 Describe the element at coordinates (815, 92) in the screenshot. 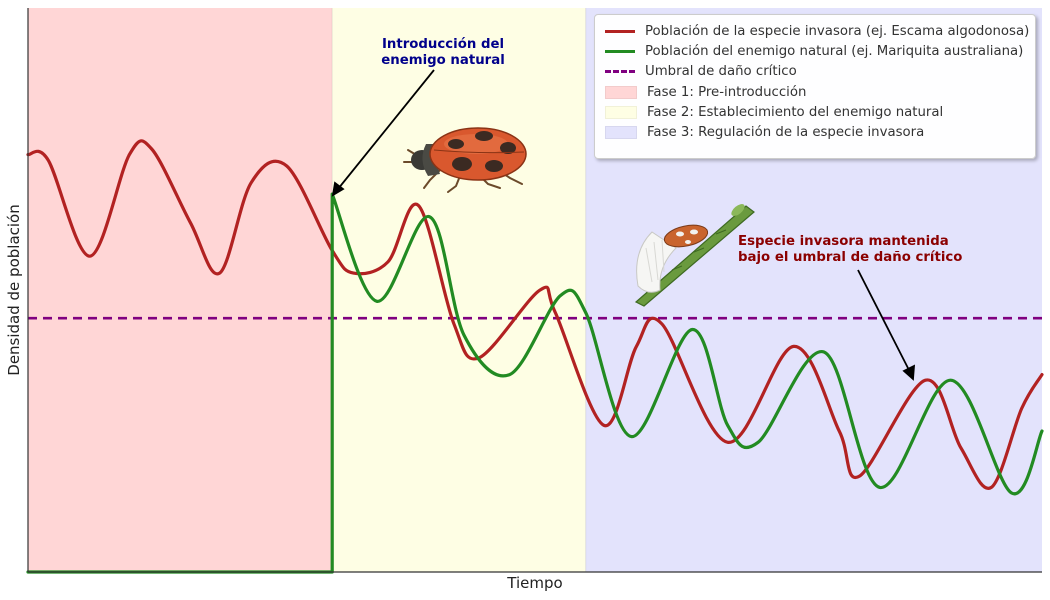

I see `legend-item-phase1: Fase 1: Pre-introducción` at that location.